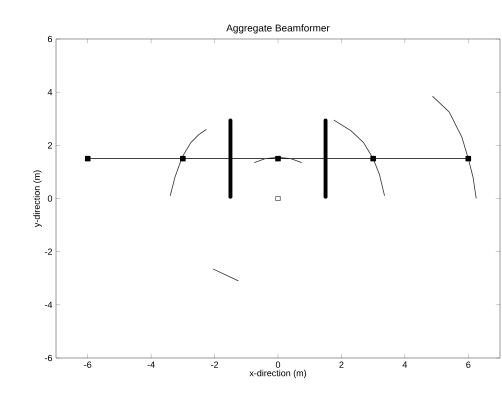 The width and height of the screenshot is (502, 401). What do you see at coordinates (278, 29) in the screenshot?
I see `chart-title: Aggregate Beamformer` at bounding box center [278, 29].